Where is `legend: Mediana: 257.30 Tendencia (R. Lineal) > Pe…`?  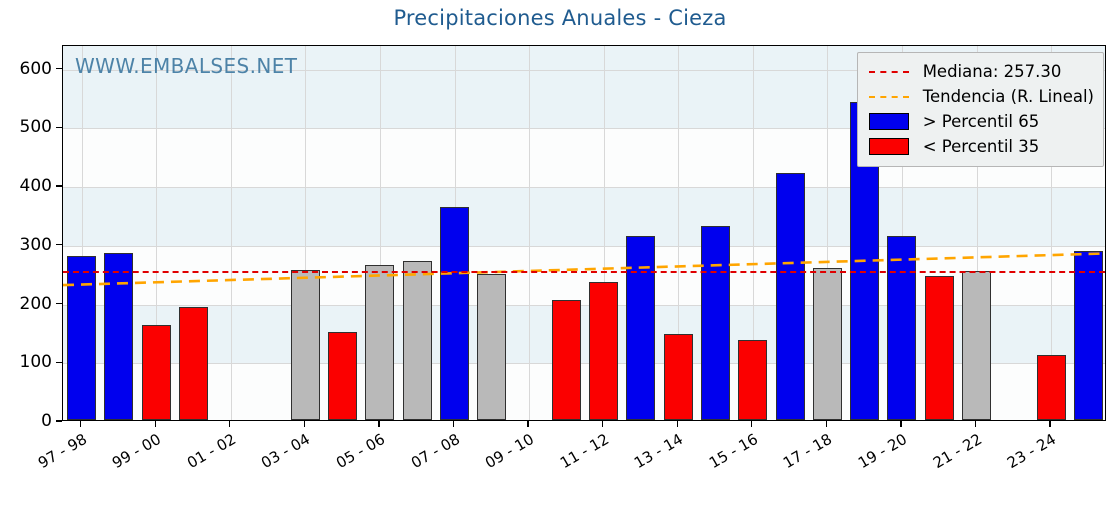 legend: Mediana: 257.30 Tendencia (R. Lineal) > Pe… is located at coordinates (980, 109).